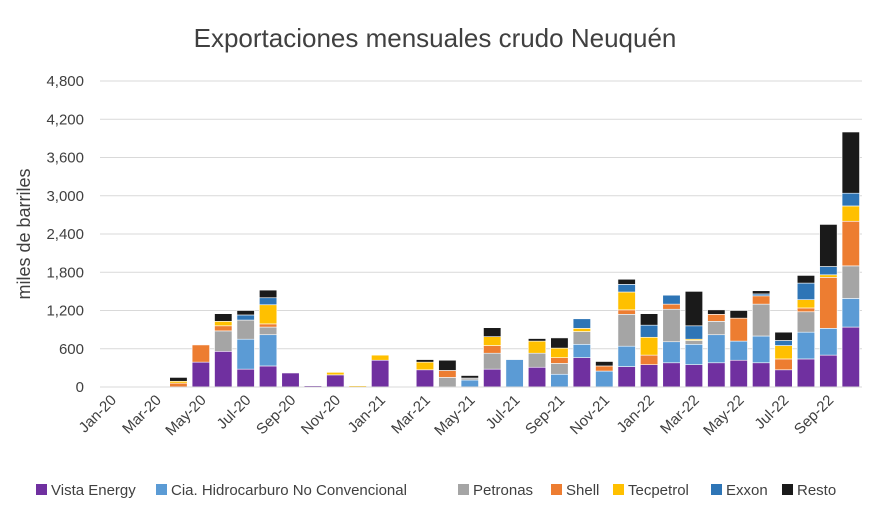  I want to click on x-tick-label: Sep-21, so click(545, 415).